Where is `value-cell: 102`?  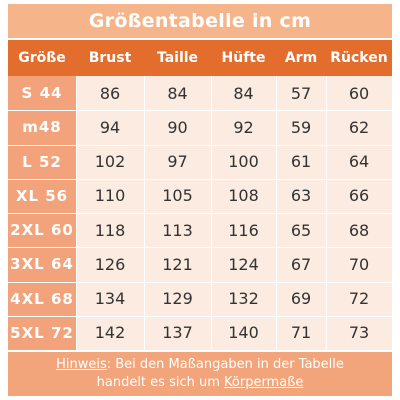
value-cell: 102 is located at coordinates (110, 162).